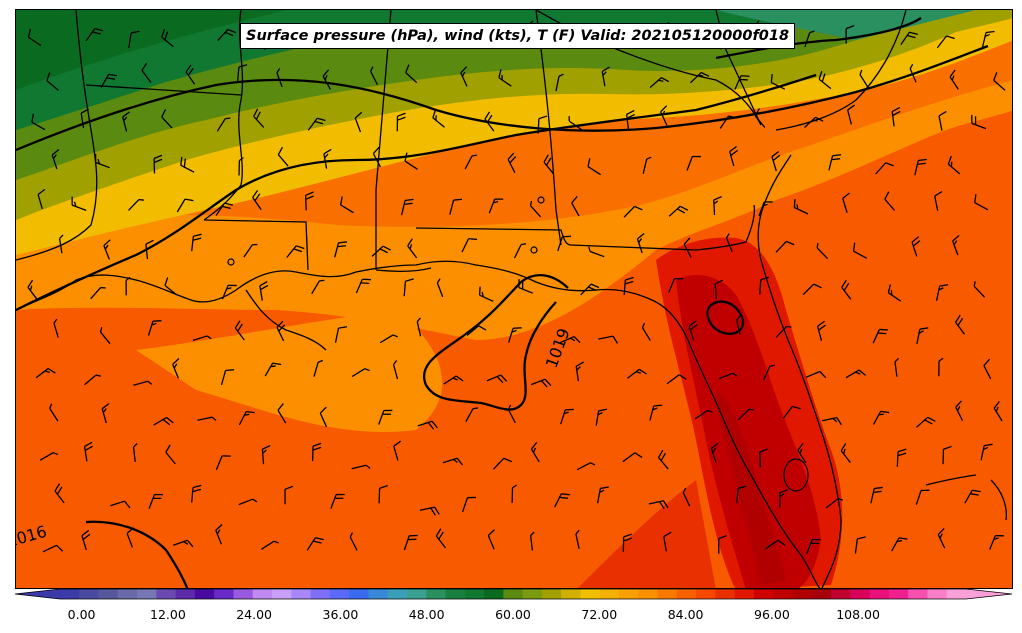 The width and height of the screenshot is (1022, 633). What do you see at coordinates (37, 594) in the screenshot?
I see `colorbar-extend-low` at bounding box center [37, 594].